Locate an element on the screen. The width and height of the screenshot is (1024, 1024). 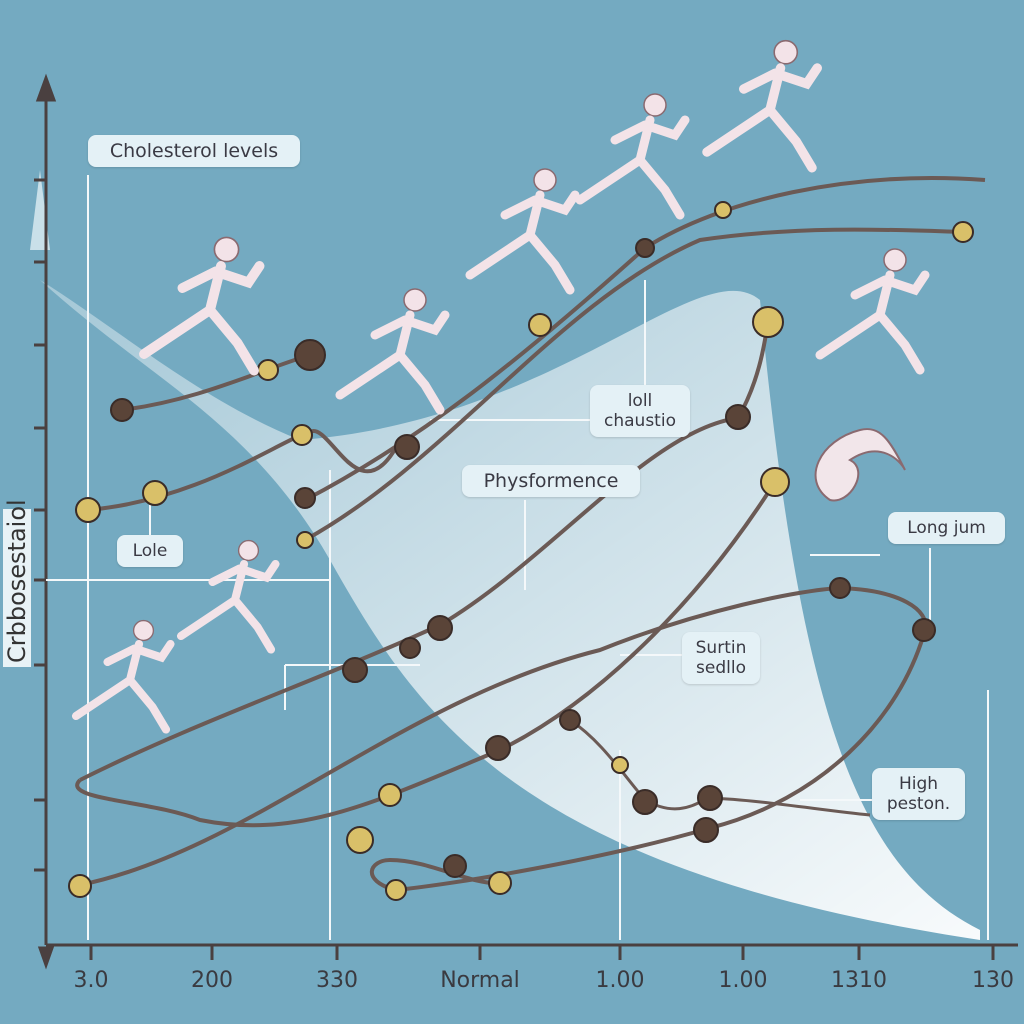
x-tick-label: 1310 is located at coordinates (859, 980).